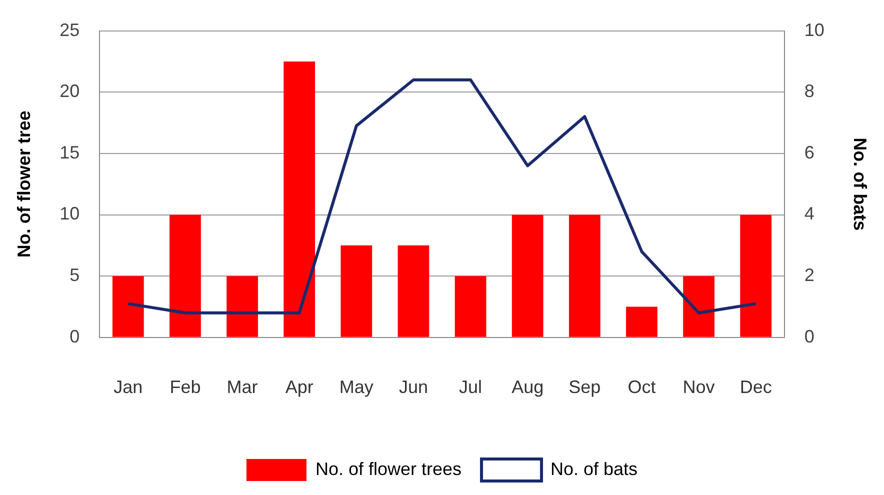  What do you see at coordinates (594, 468) in the screenshot?
I see `legend-label: No. of bats` at bounding box center [594, 468].